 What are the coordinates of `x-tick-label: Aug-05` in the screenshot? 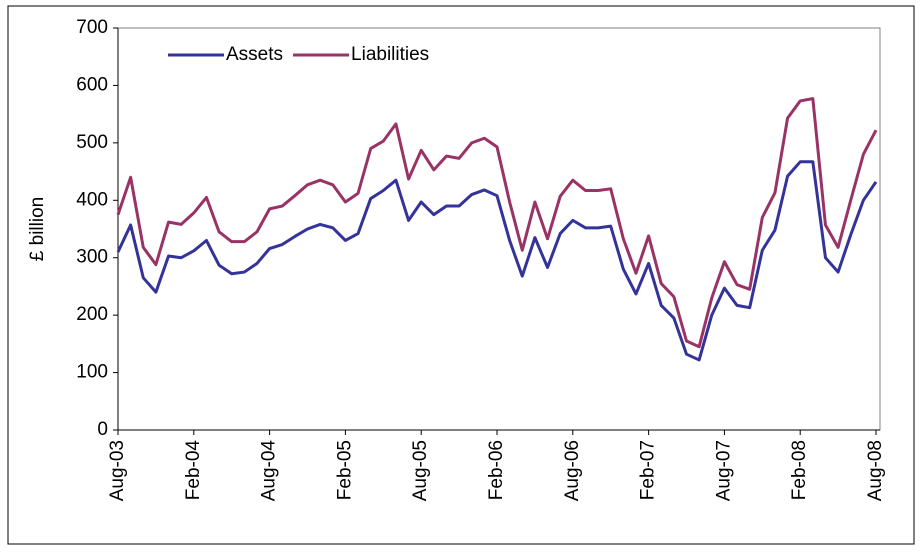 It's located at (420, 470).